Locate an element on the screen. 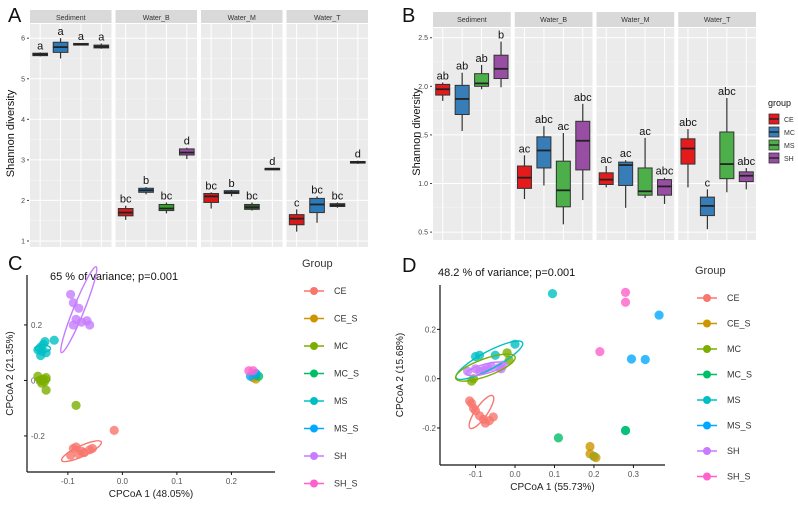 The image size is (798, 505). boxplot-ce: ac is located at coordinates (524, 171).